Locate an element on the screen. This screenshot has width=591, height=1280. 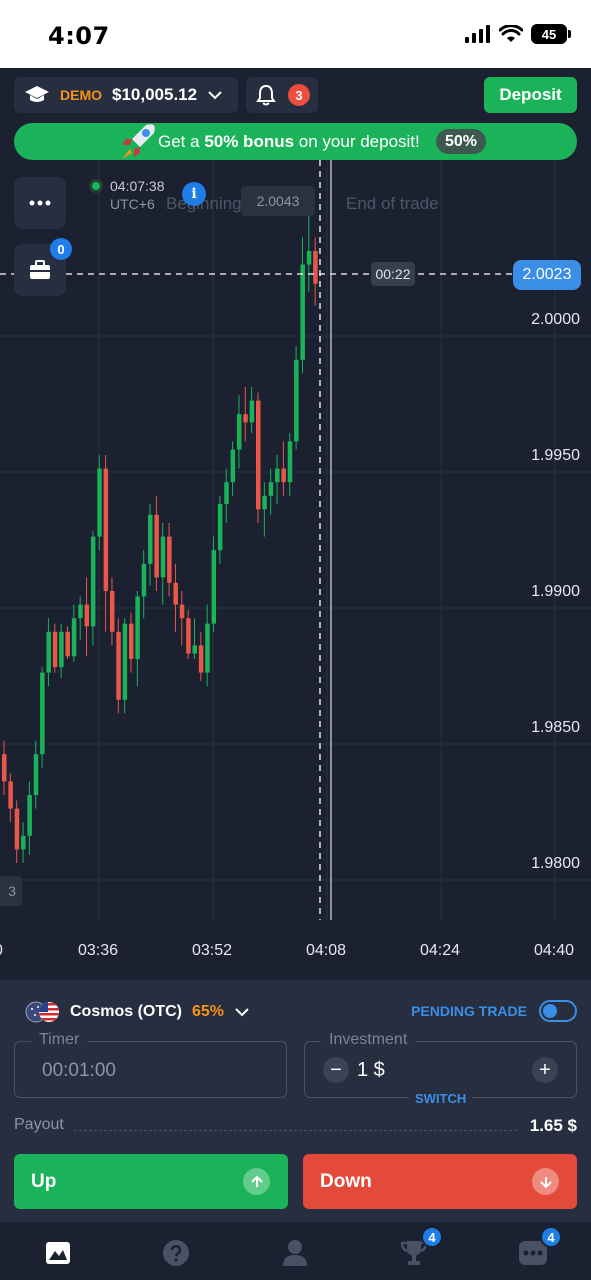
portfolio-button: 0 is located at coordinates (43, 267).